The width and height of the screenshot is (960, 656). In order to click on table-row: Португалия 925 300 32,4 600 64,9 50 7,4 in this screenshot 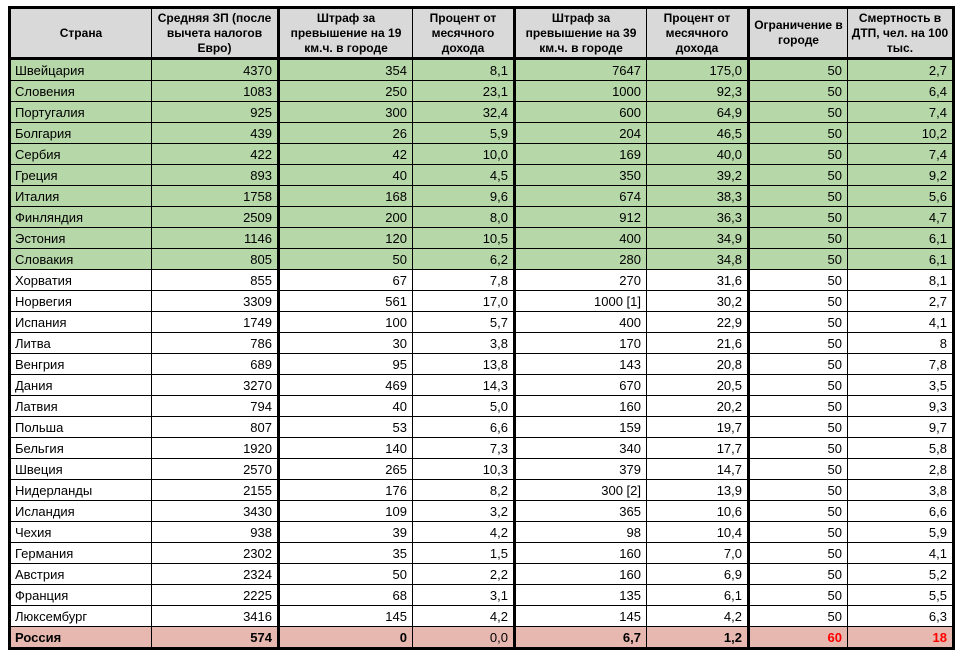, I will do `click(481, 112)`.